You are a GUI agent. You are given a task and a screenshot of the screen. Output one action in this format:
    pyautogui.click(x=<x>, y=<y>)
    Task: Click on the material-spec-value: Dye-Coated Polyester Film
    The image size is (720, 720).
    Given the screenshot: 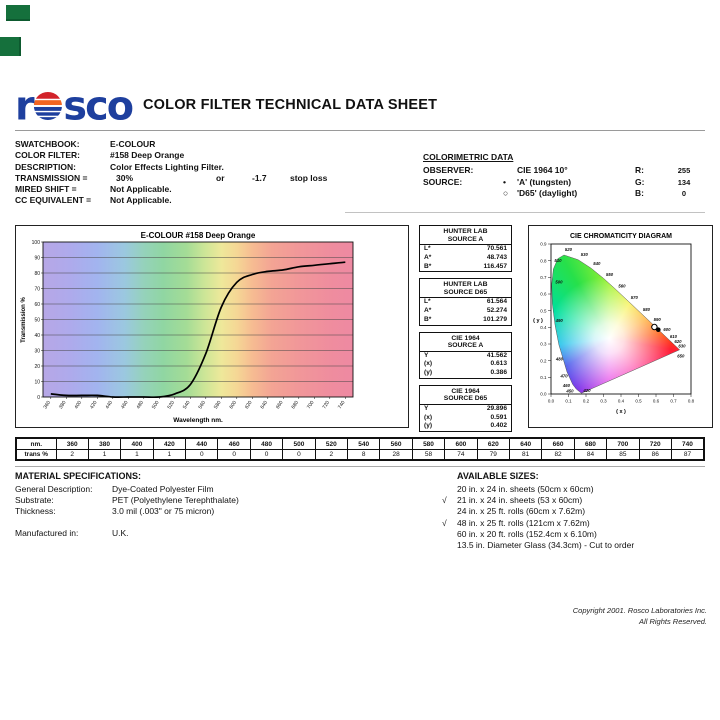 What is the action you would take?
    pyautogui.click(x=163, y=489)
    